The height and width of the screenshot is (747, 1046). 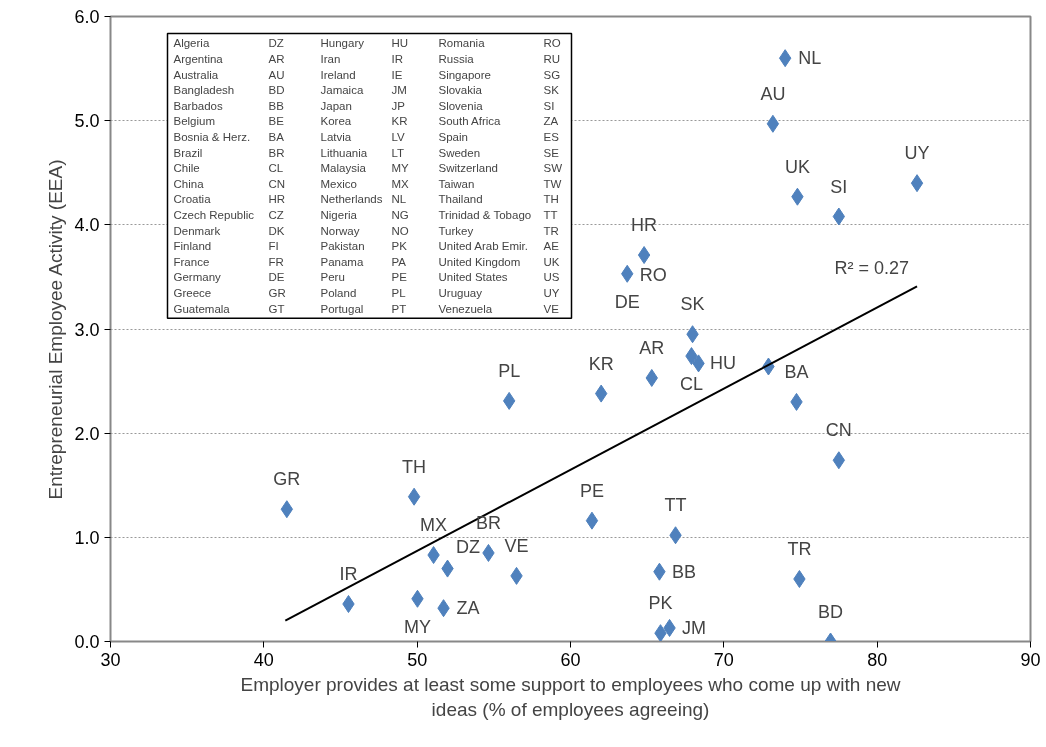 I want to click on annotation: Finland, so click(x=192, y=246).